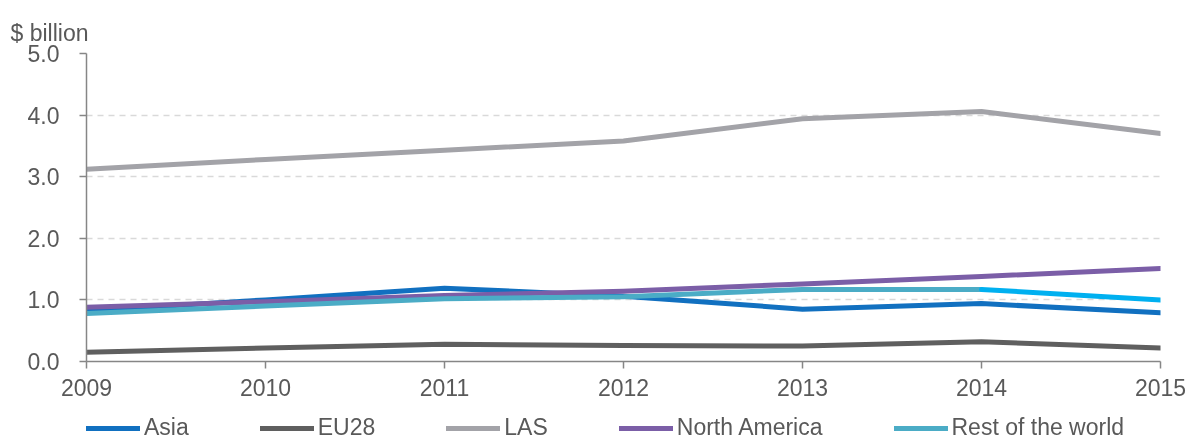  Describe the element at coordinates (43, 177) in the screenshot. I see `y-tick-label: 3.0` at that location.